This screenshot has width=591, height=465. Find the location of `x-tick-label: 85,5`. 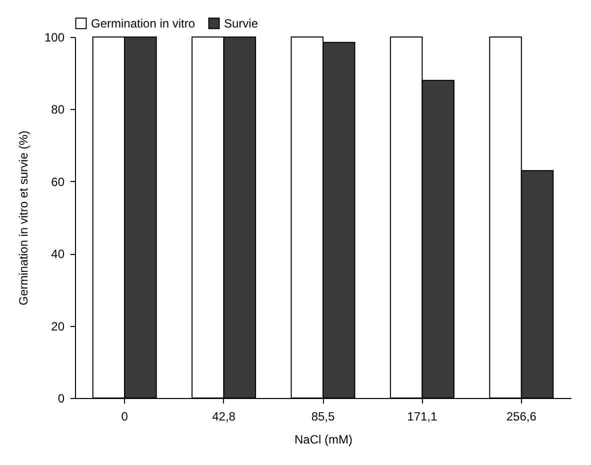

x-tick-label: 85,5 is located at coordinates (323, 417).